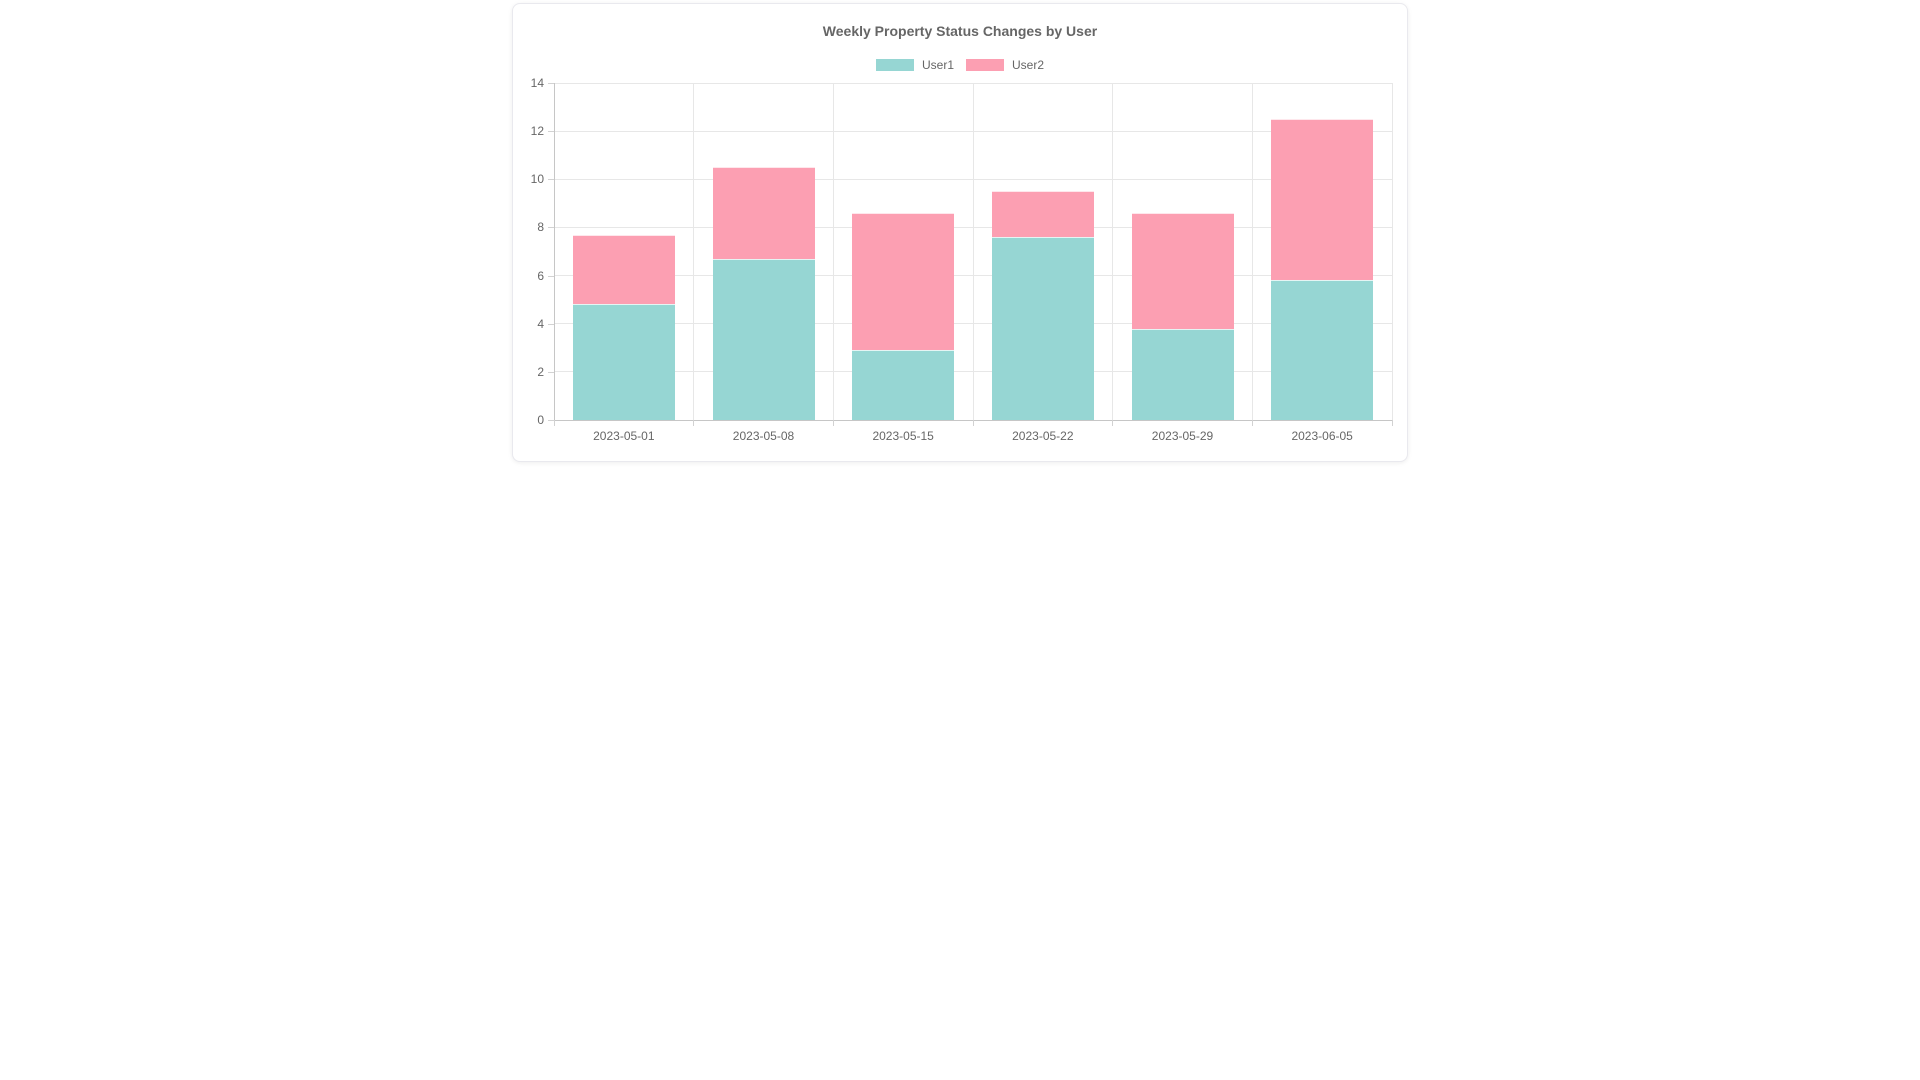 Image resolution: width=1920 pixels, height=1080 pixels. What do you see at coordinates (540, 420) in the screenshot?
I see `y-tick-label: 0` at bounding box center [540, 420].